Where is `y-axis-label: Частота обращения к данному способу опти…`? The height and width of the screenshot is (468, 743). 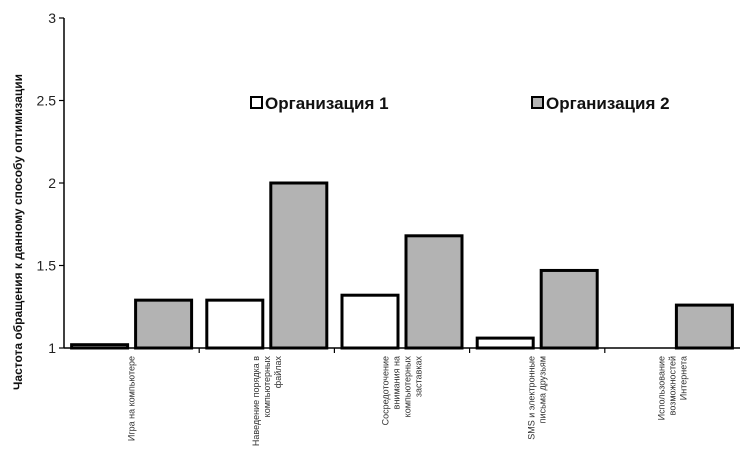
y-axis-label: Частота обращения к данному способу опти… is located at coordinates (18, 232).